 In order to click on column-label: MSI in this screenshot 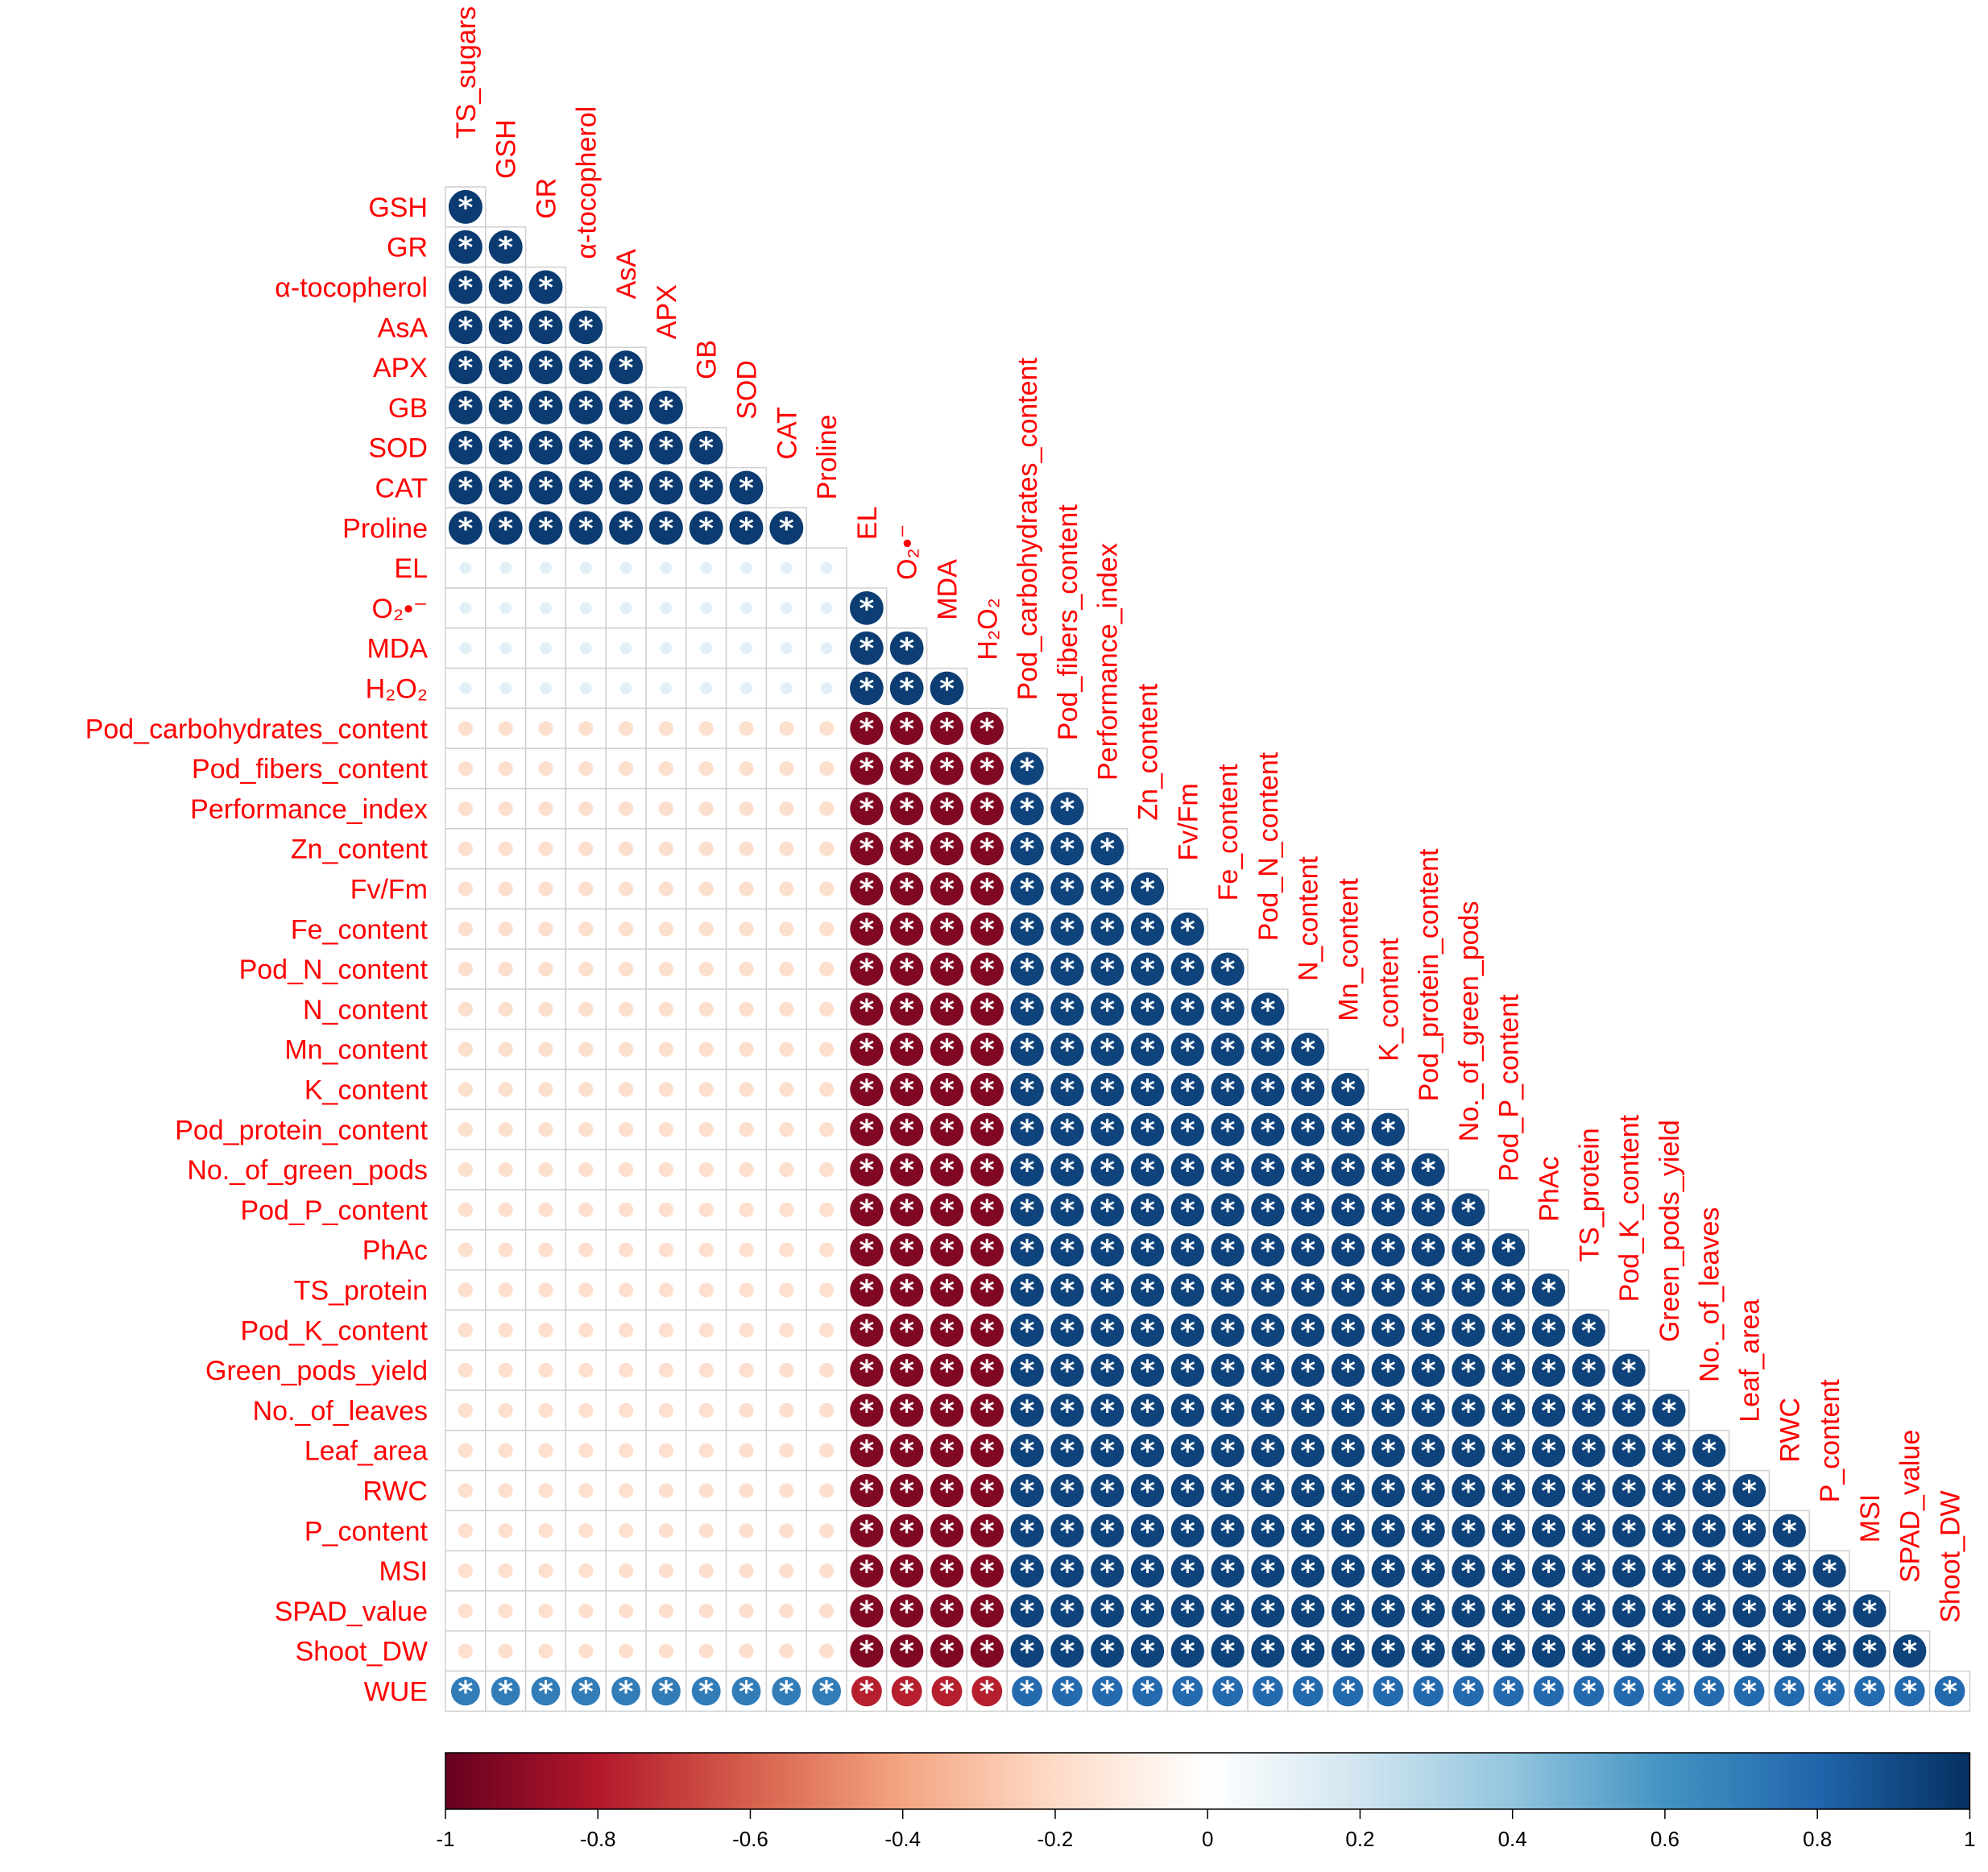, I will do `click(1871, 1518)`.